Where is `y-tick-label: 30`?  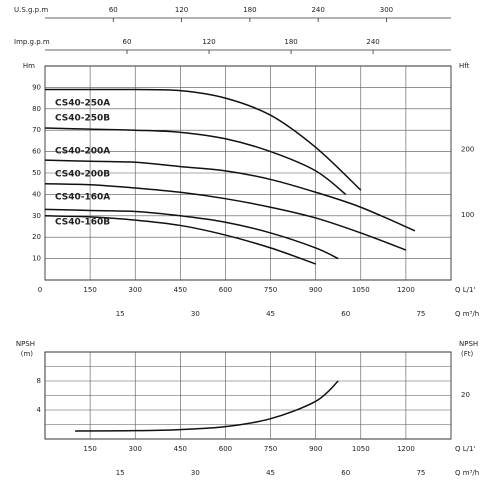
y-tick-label: 30 is located at coordinates (36, 216).